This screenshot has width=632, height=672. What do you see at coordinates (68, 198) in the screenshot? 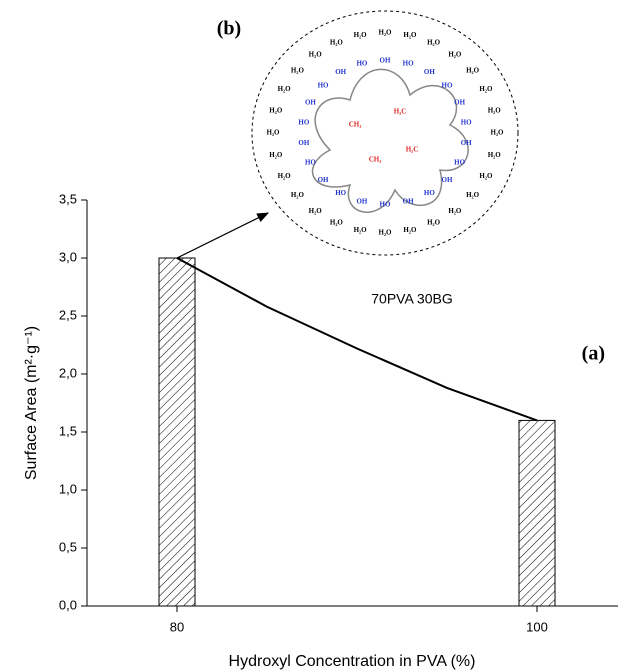
I see `y-tick-label: 3,5` at bounding box center [68, 198].